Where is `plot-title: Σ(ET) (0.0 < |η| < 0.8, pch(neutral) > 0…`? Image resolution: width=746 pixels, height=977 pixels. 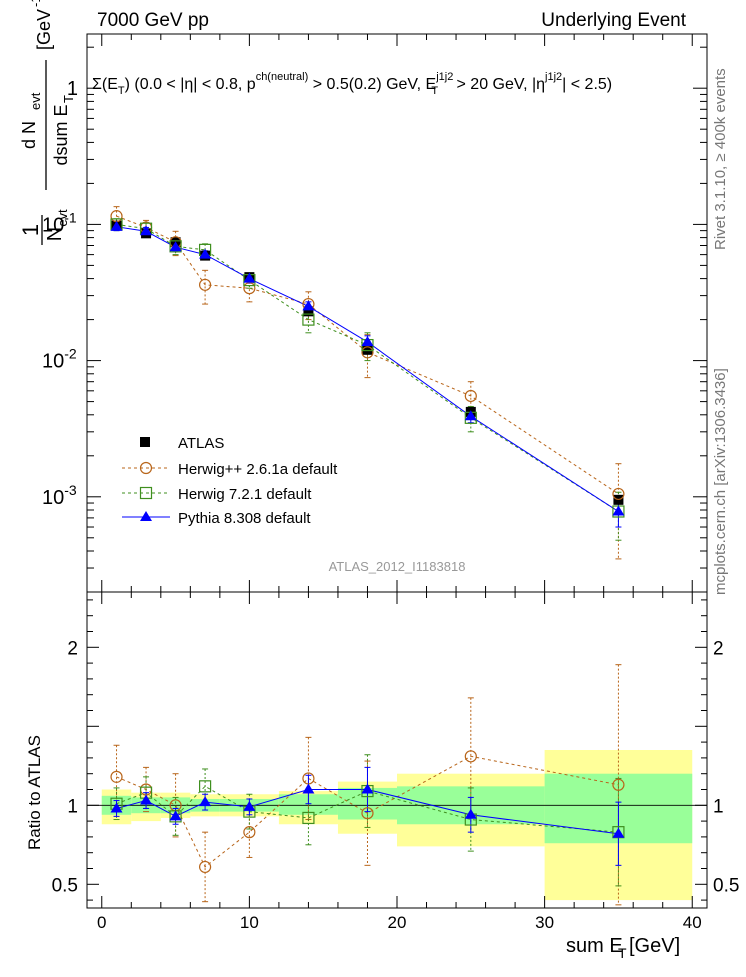 plot-title: Σ(ET) (0.0 < |η| < 0.8, pch(neutral) > 0… is located at coordinates (352, 84).